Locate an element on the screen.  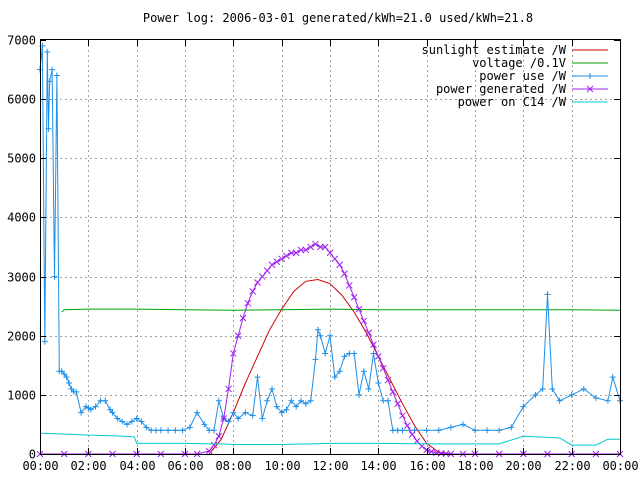
legend-item-sunlight-estimate-w: sunlight estimate /W is located at coordinates (515, 50).